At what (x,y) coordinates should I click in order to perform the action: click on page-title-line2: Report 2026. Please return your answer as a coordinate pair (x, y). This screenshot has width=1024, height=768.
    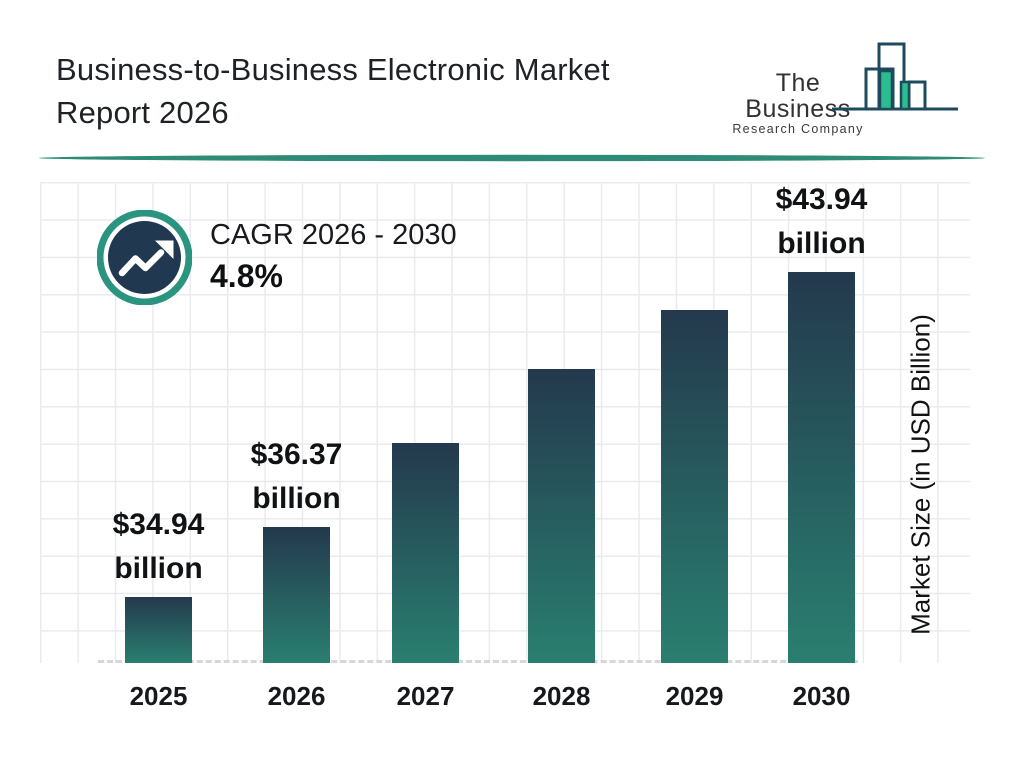
    Looking at the image, I should click on (142, 112).